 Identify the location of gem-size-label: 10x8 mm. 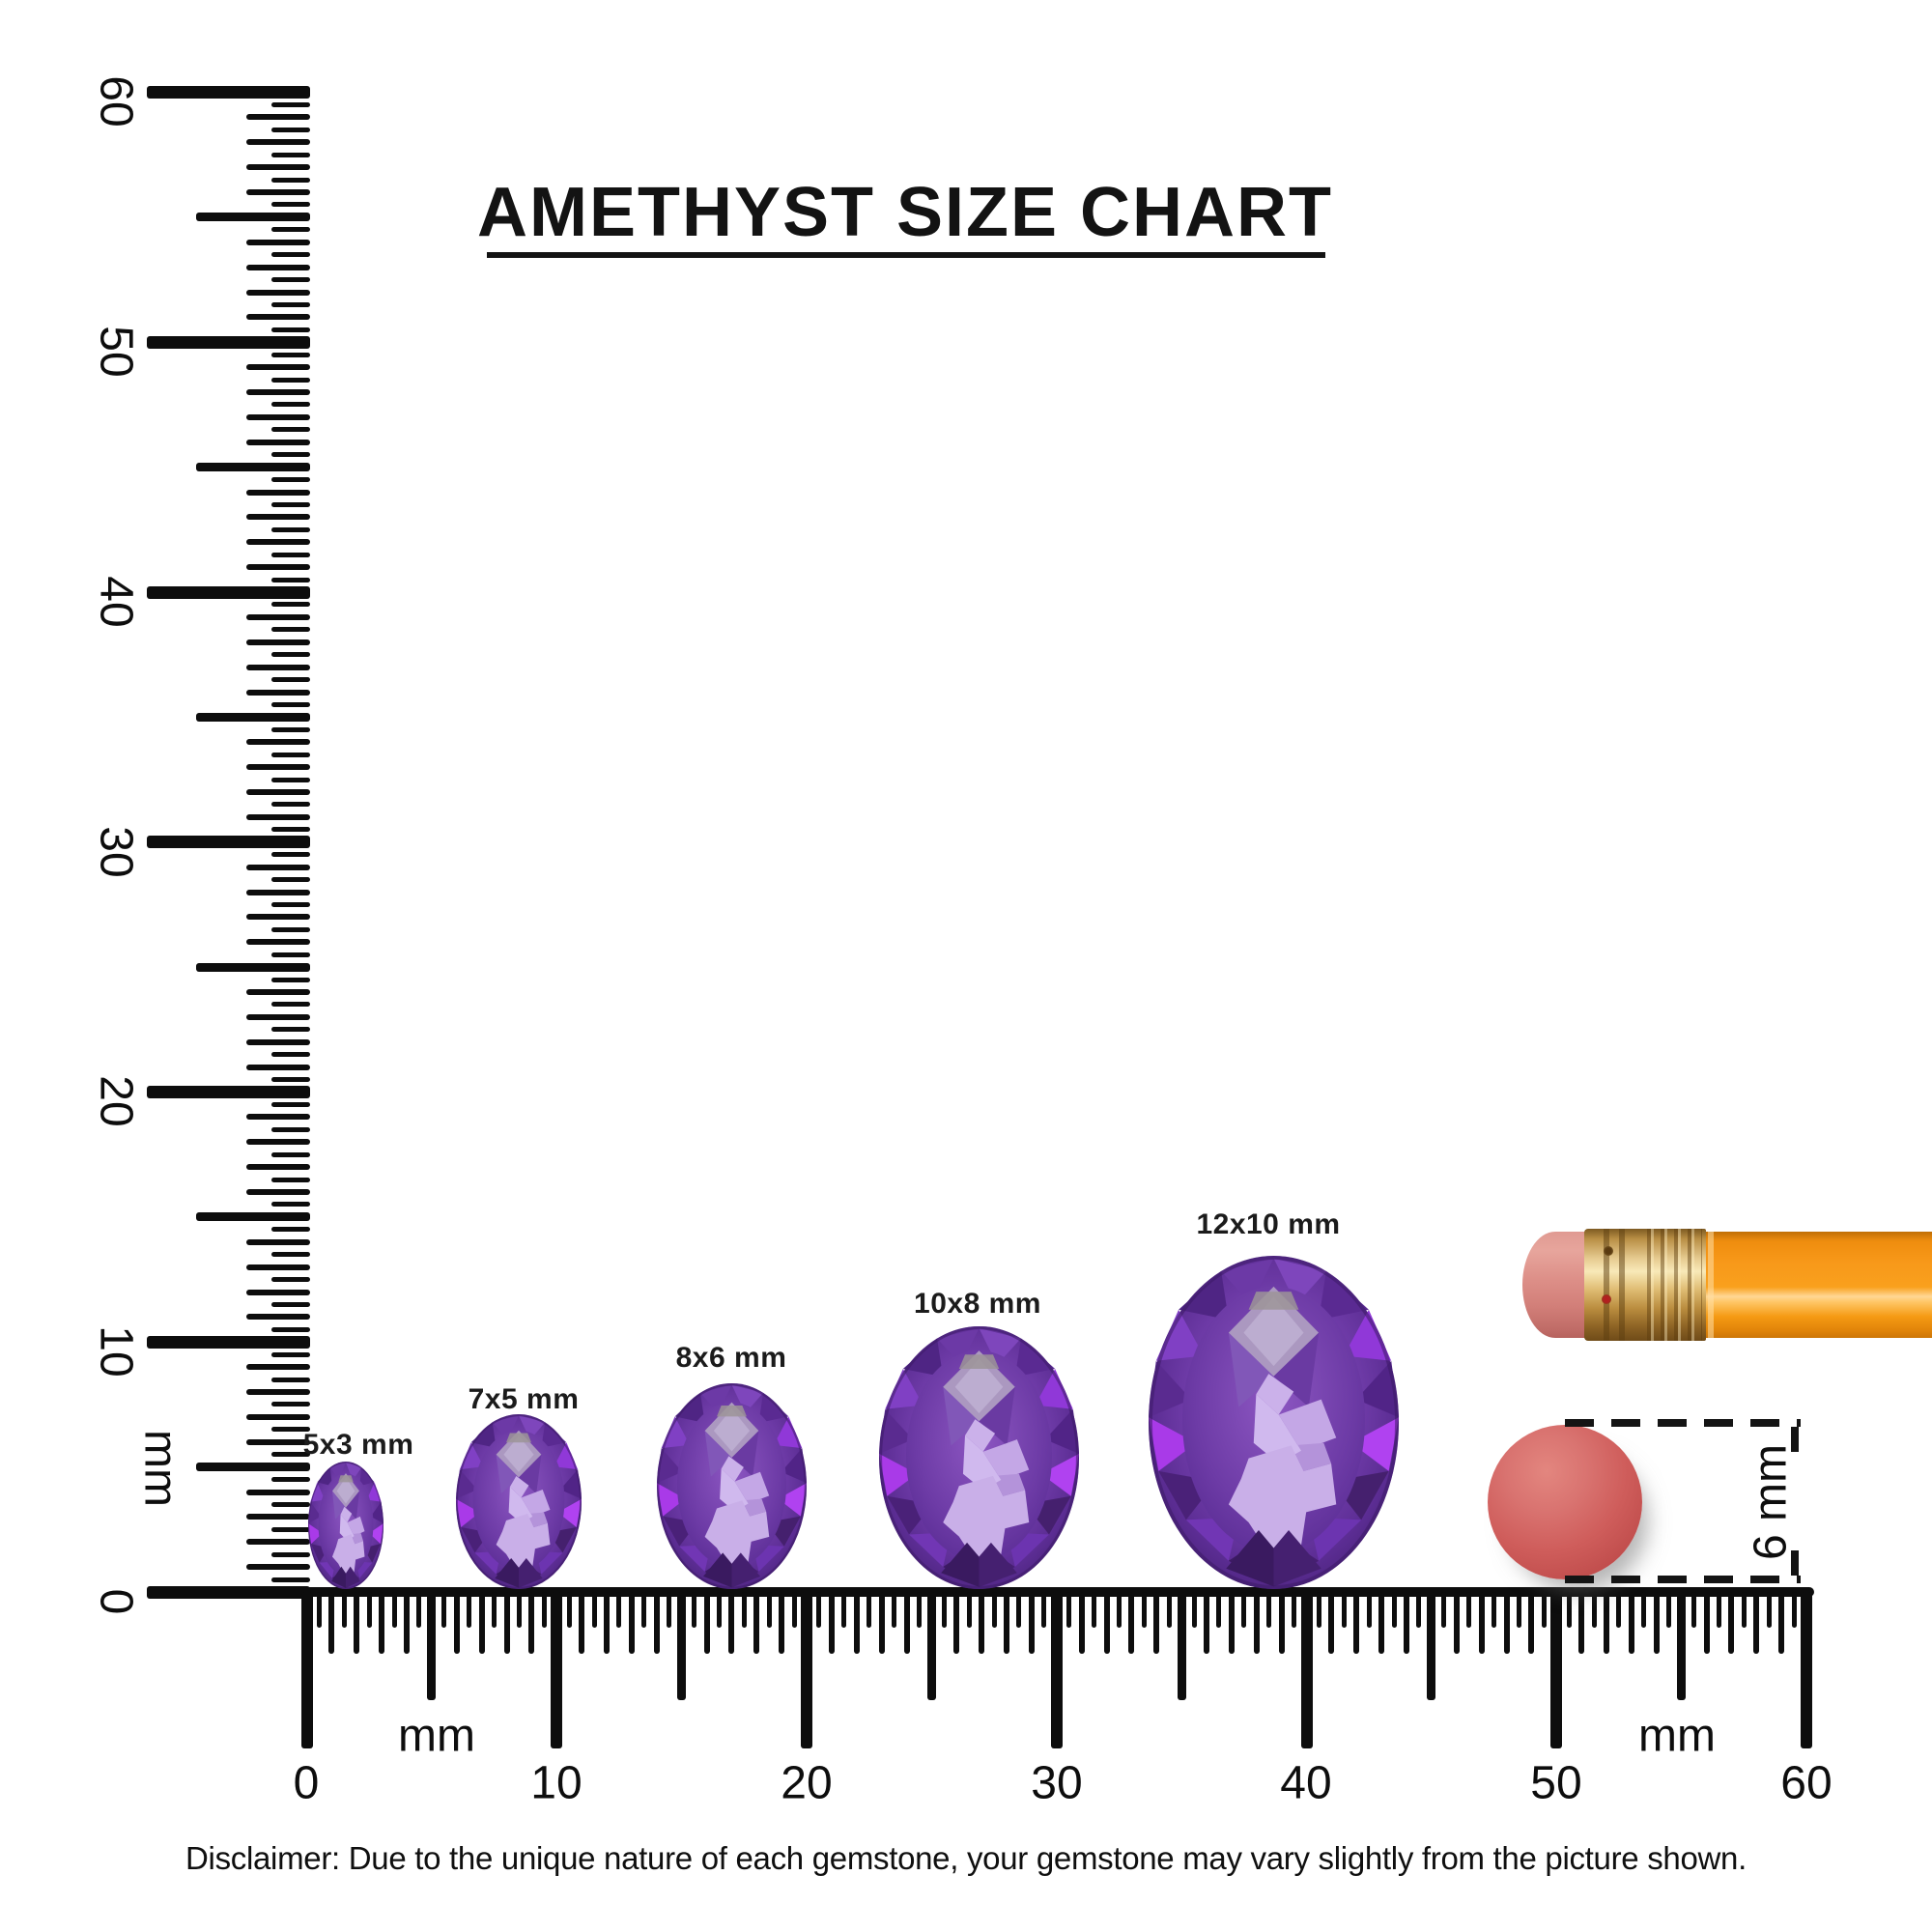
(977, 1304).